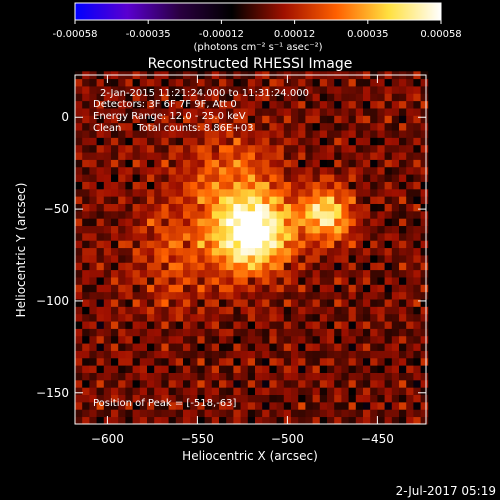 Image resolution: width=500 pixels, height=500 pixels. What do you see at coordinates (250, 456) in the screenshot?
I see `x-axis-label: Heliocentric X (arcsec)` at bounding box center [250, 456].